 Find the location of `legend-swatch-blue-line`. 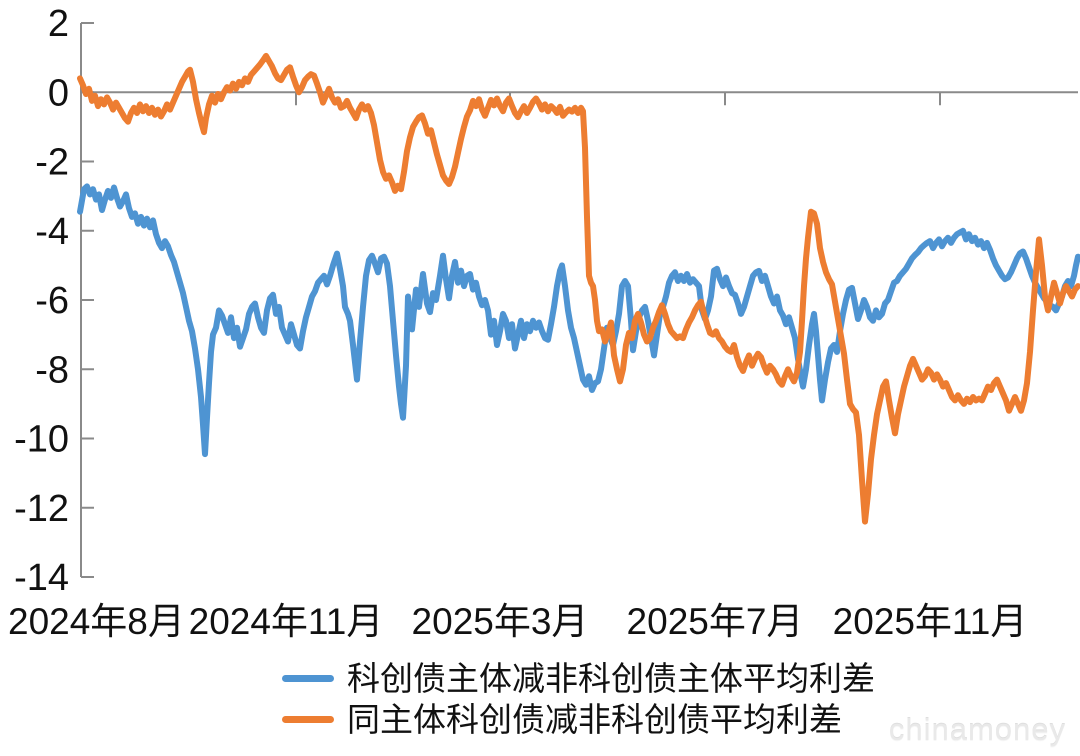

legend-swatch-blue-line is located at coordinates (308, 678).